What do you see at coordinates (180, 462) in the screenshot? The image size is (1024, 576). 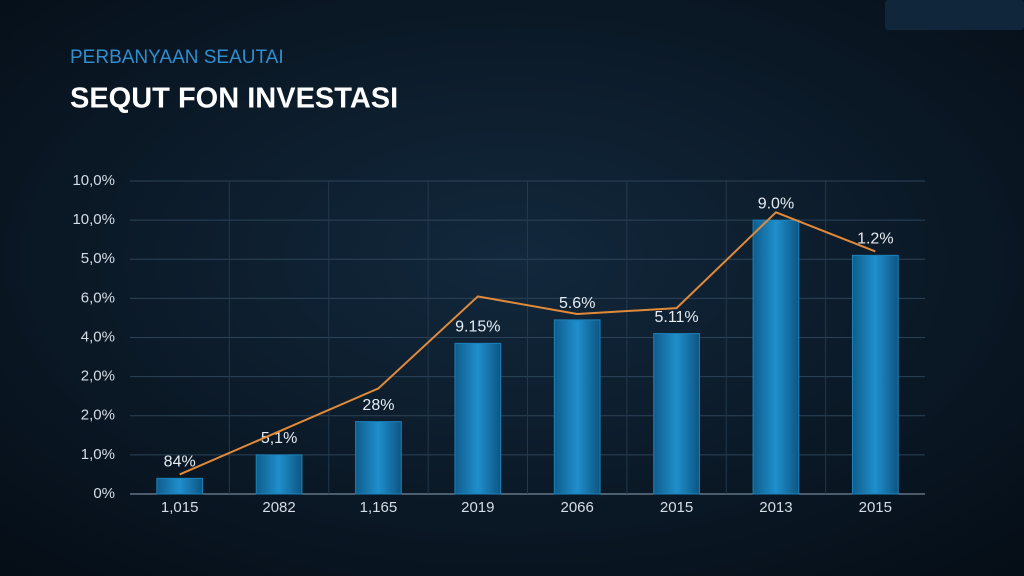 I see `value-label: 84%` at bounding box center [180, 462].